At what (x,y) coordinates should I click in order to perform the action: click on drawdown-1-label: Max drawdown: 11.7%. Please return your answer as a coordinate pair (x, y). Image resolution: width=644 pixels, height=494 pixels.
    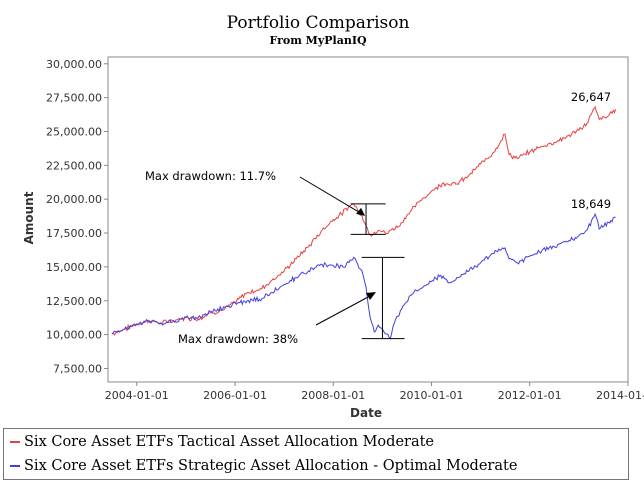
    Looking at the image, I should click on (210, 176).